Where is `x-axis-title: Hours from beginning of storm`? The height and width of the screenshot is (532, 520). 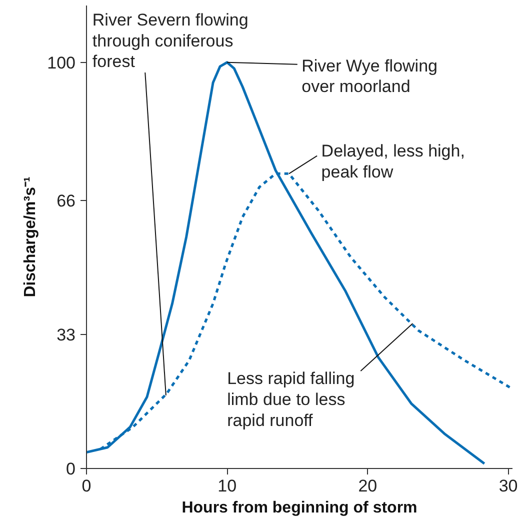 x-axis-title: Hours from beginning of storm is located at coordinates (300, 508).